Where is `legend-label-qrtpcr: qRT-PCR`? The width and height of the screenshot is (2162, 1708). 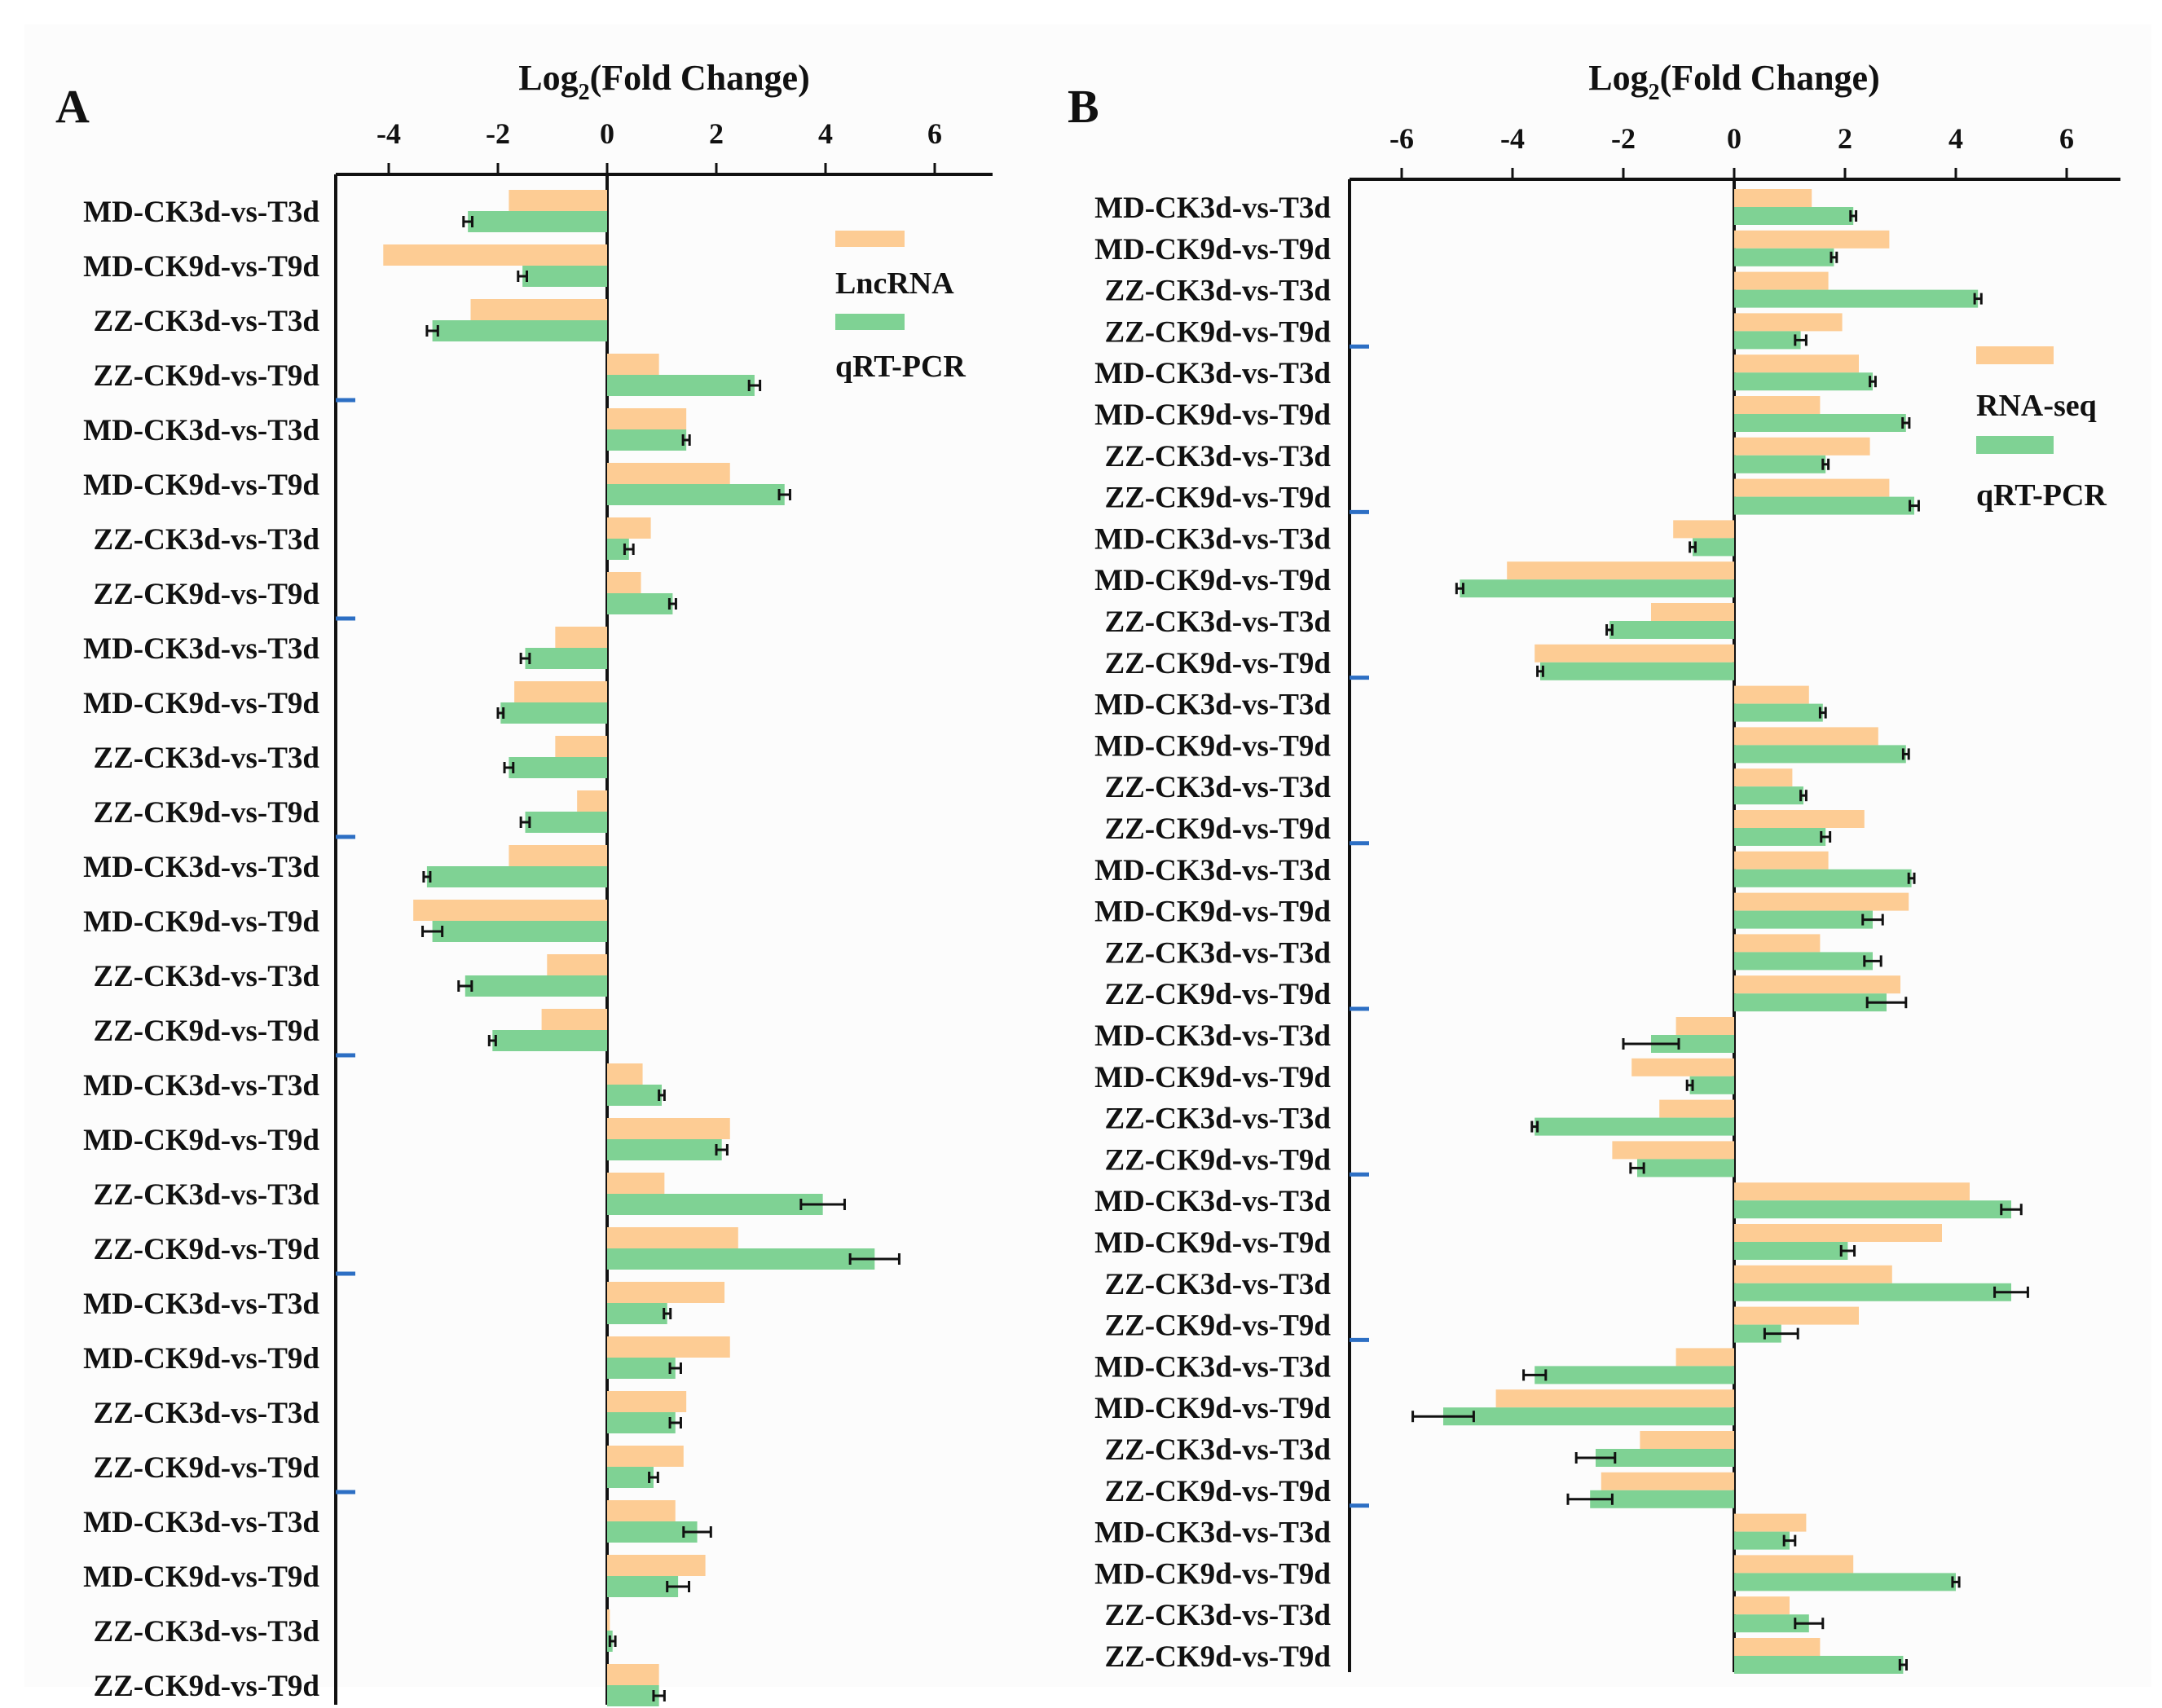
legend-label-qrtpcr: qRT-PCR is located at coordinates (2042, 496).